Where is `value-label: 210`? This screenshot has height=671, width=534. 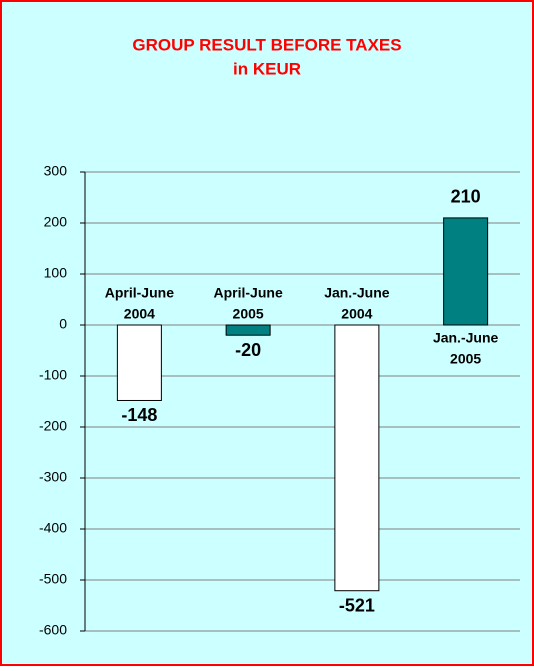
value-label: 210 is located at coordinates (466, 197).